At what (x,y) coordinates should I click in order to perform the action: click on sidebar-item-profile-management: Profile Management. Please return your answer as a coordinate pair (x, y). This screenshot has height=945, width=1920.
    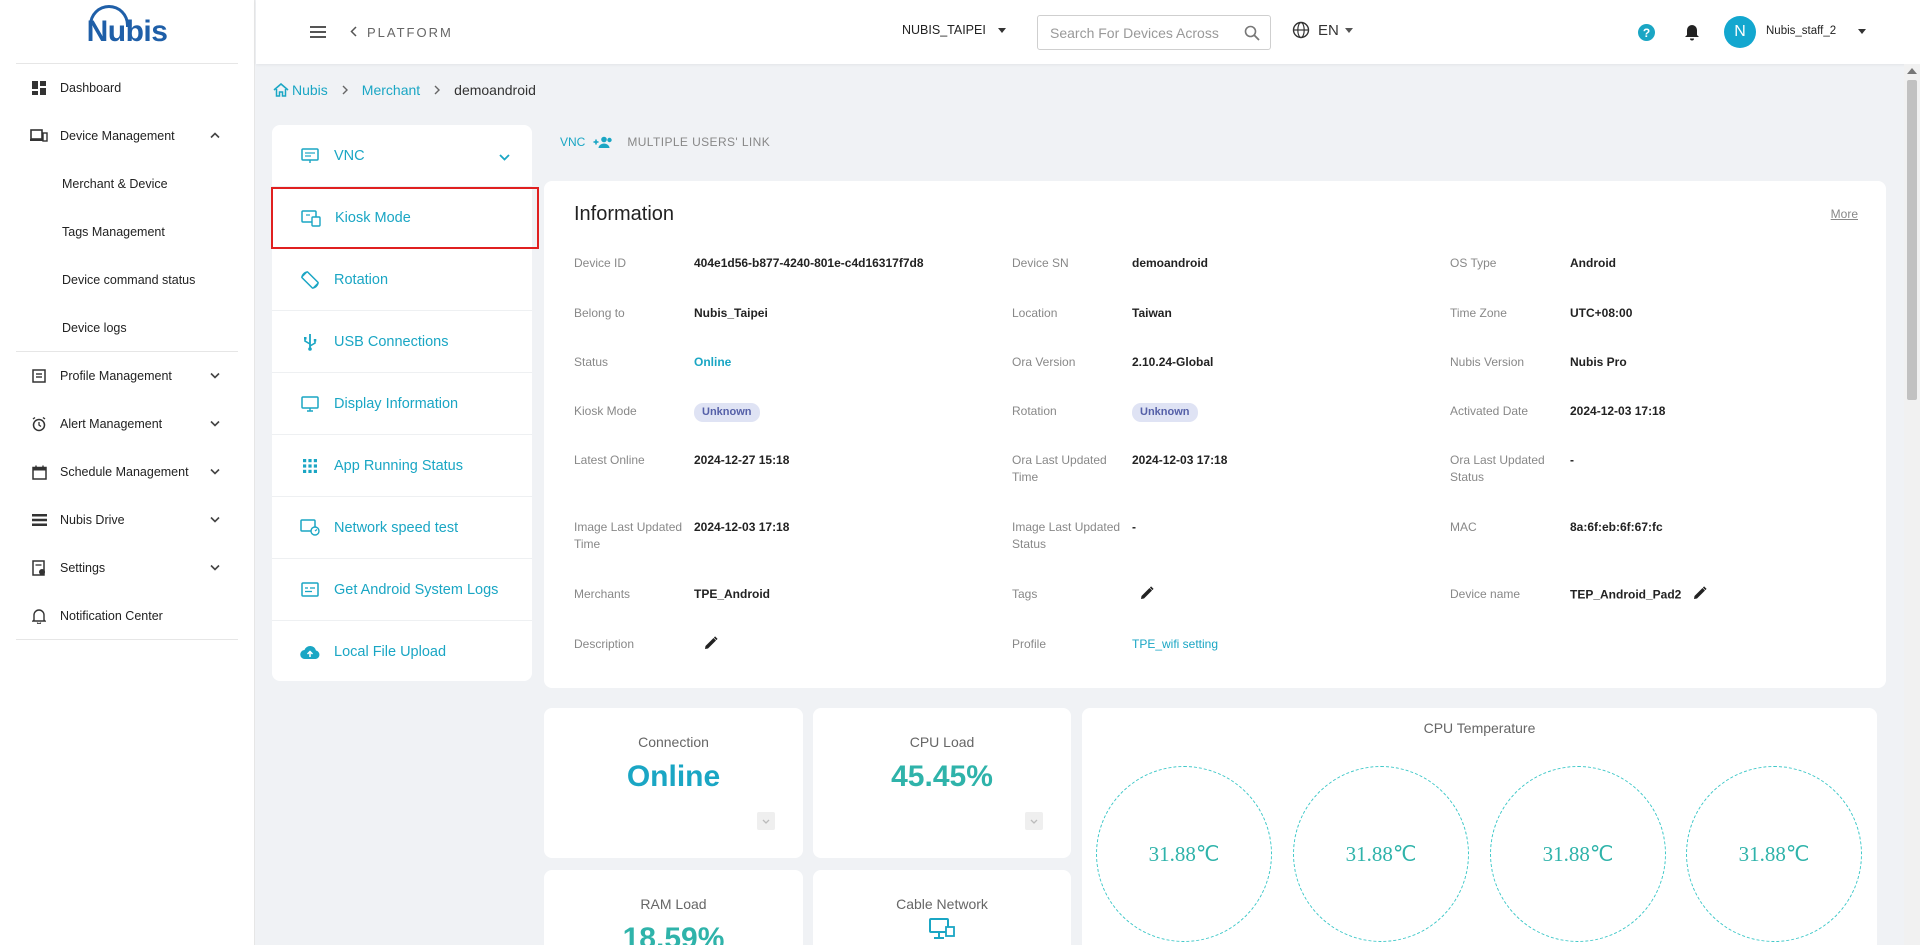
    Looking at the image, I should click on (127, 376).